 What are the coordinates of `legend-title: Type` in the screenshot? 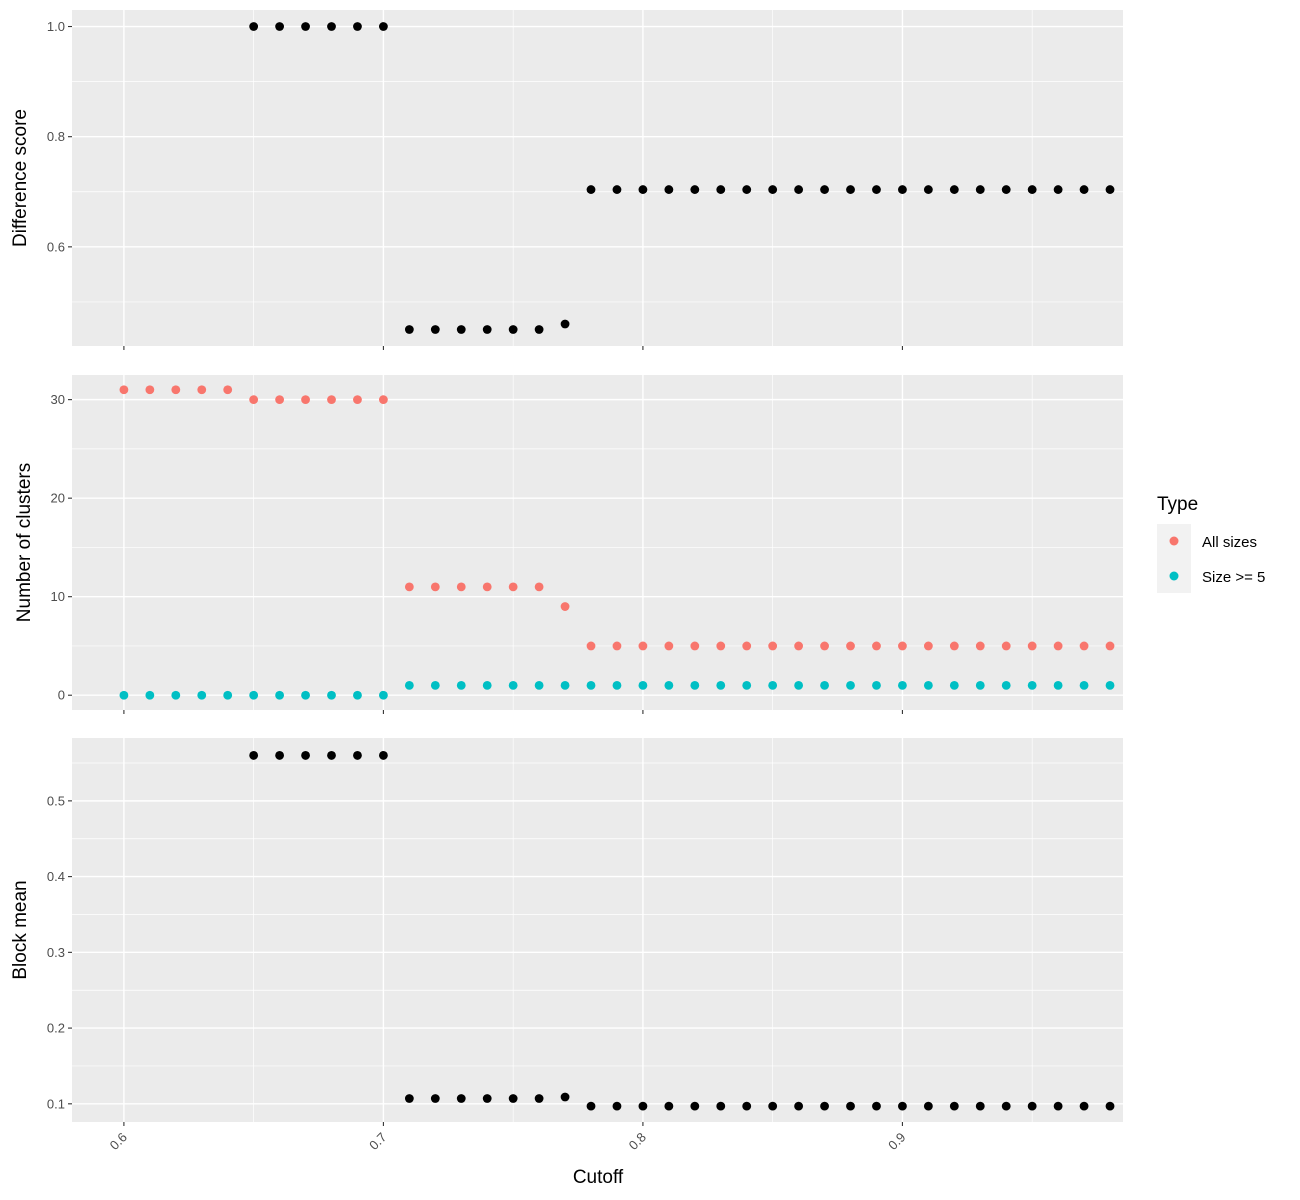 It's located at (1177, 504).